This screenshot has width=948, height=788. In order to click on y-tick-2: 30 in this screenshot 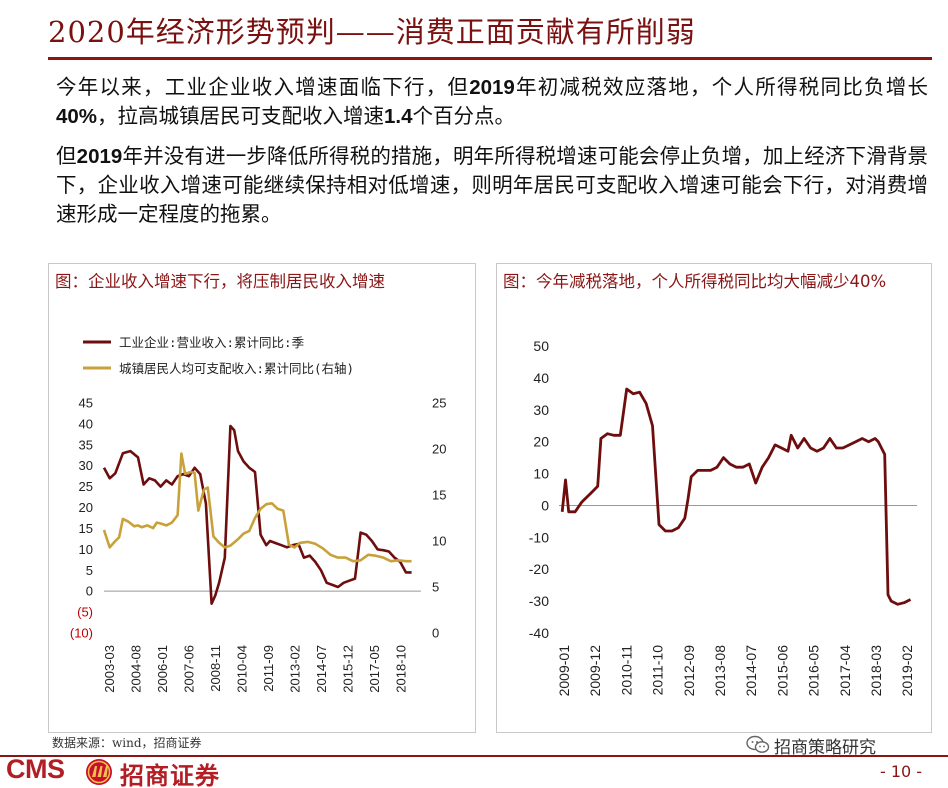, I will do `click(541, 410)`.